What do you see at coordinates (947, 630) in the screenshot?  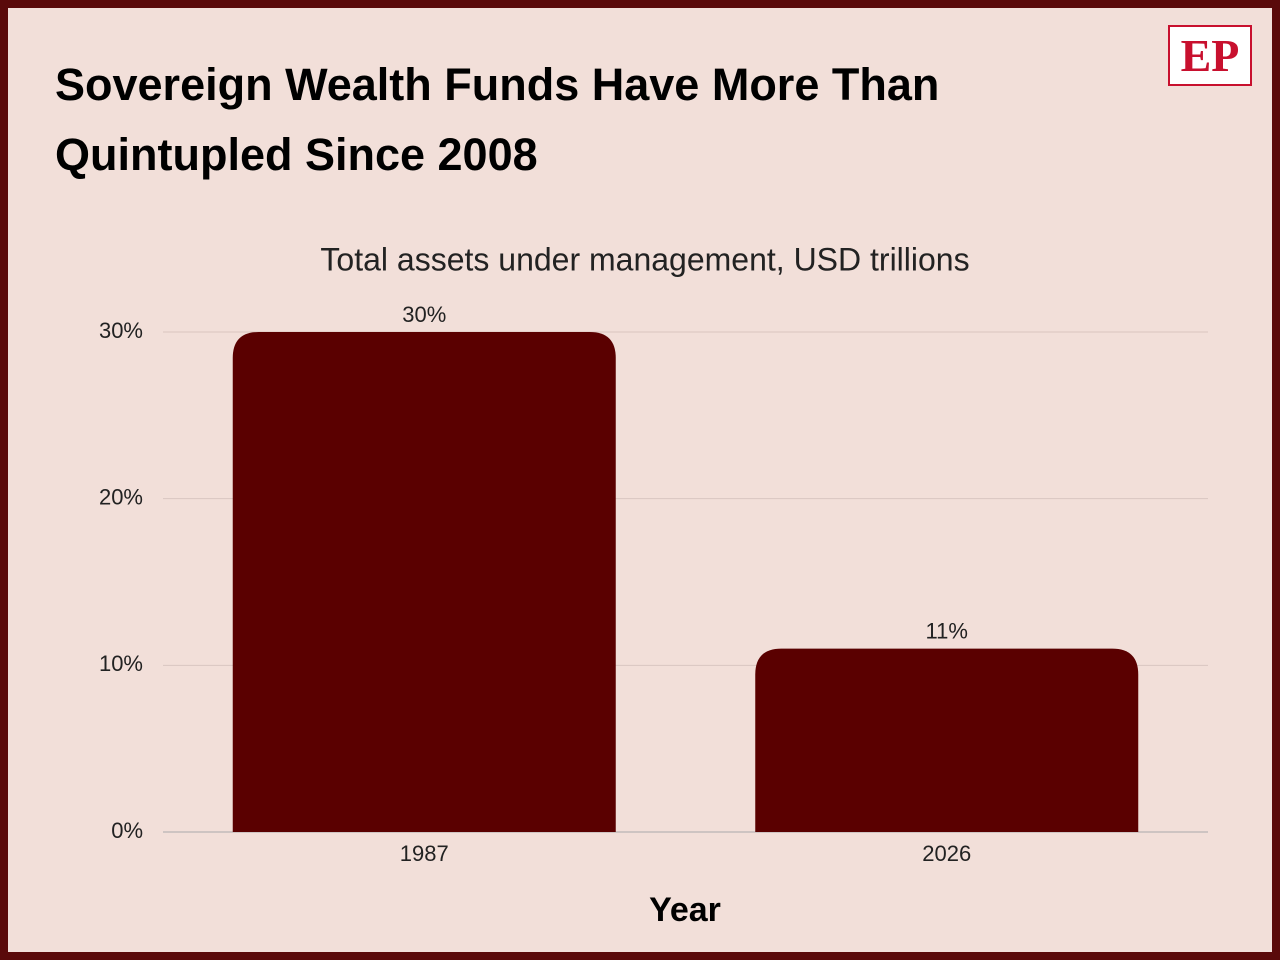 I see `data-label: 11%` at bounding box center [947, 630].